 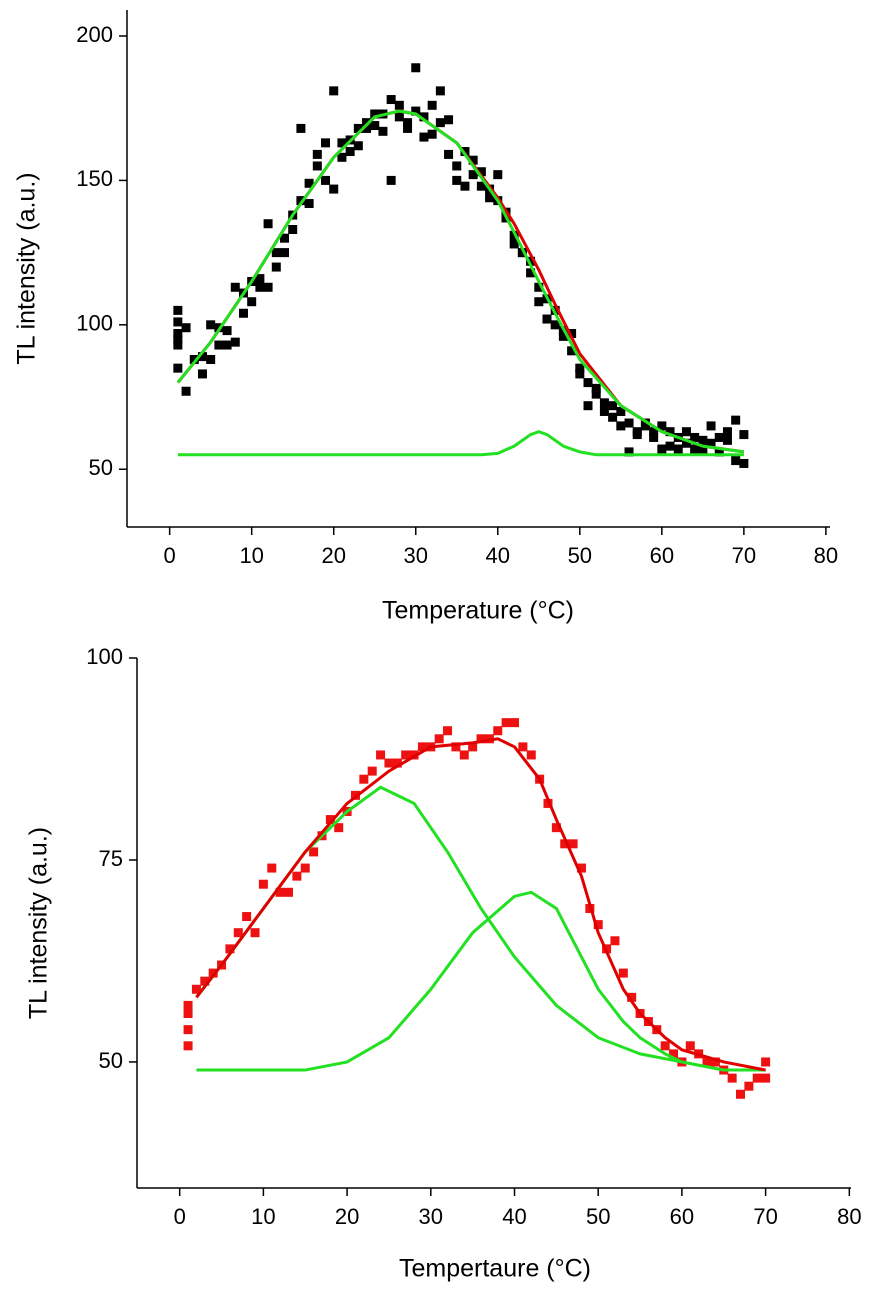 What do you see at coordinates (431, 1216) in the screenshot?
I see `x-tick-label: 30` at bounding box center [431, 1216].